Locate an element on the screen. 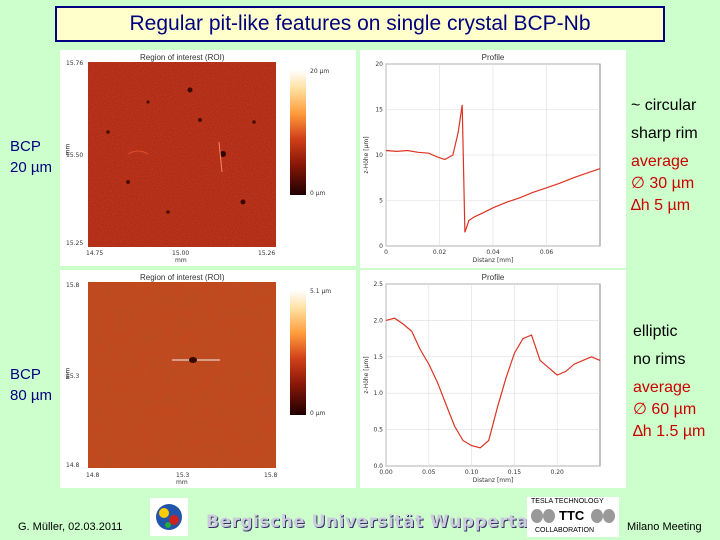 This screenshot has height=540, width=720. desc-top-height: ∆h 5 µm is located at coordinates (661, 205).